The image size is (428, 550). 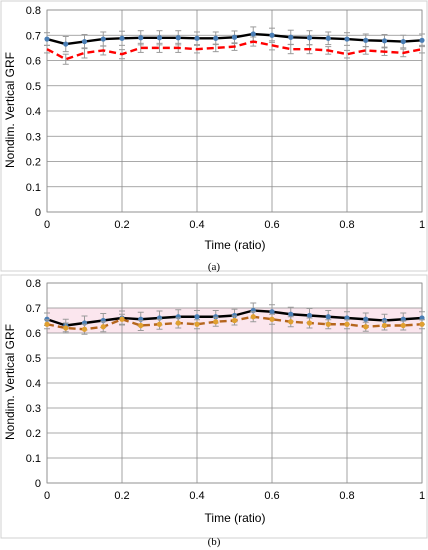 What do you see at coordinates (271, 496) in the screenshot?
I see `chart-b-x-tick-label: 0.6` at bounding box center [271, 496].